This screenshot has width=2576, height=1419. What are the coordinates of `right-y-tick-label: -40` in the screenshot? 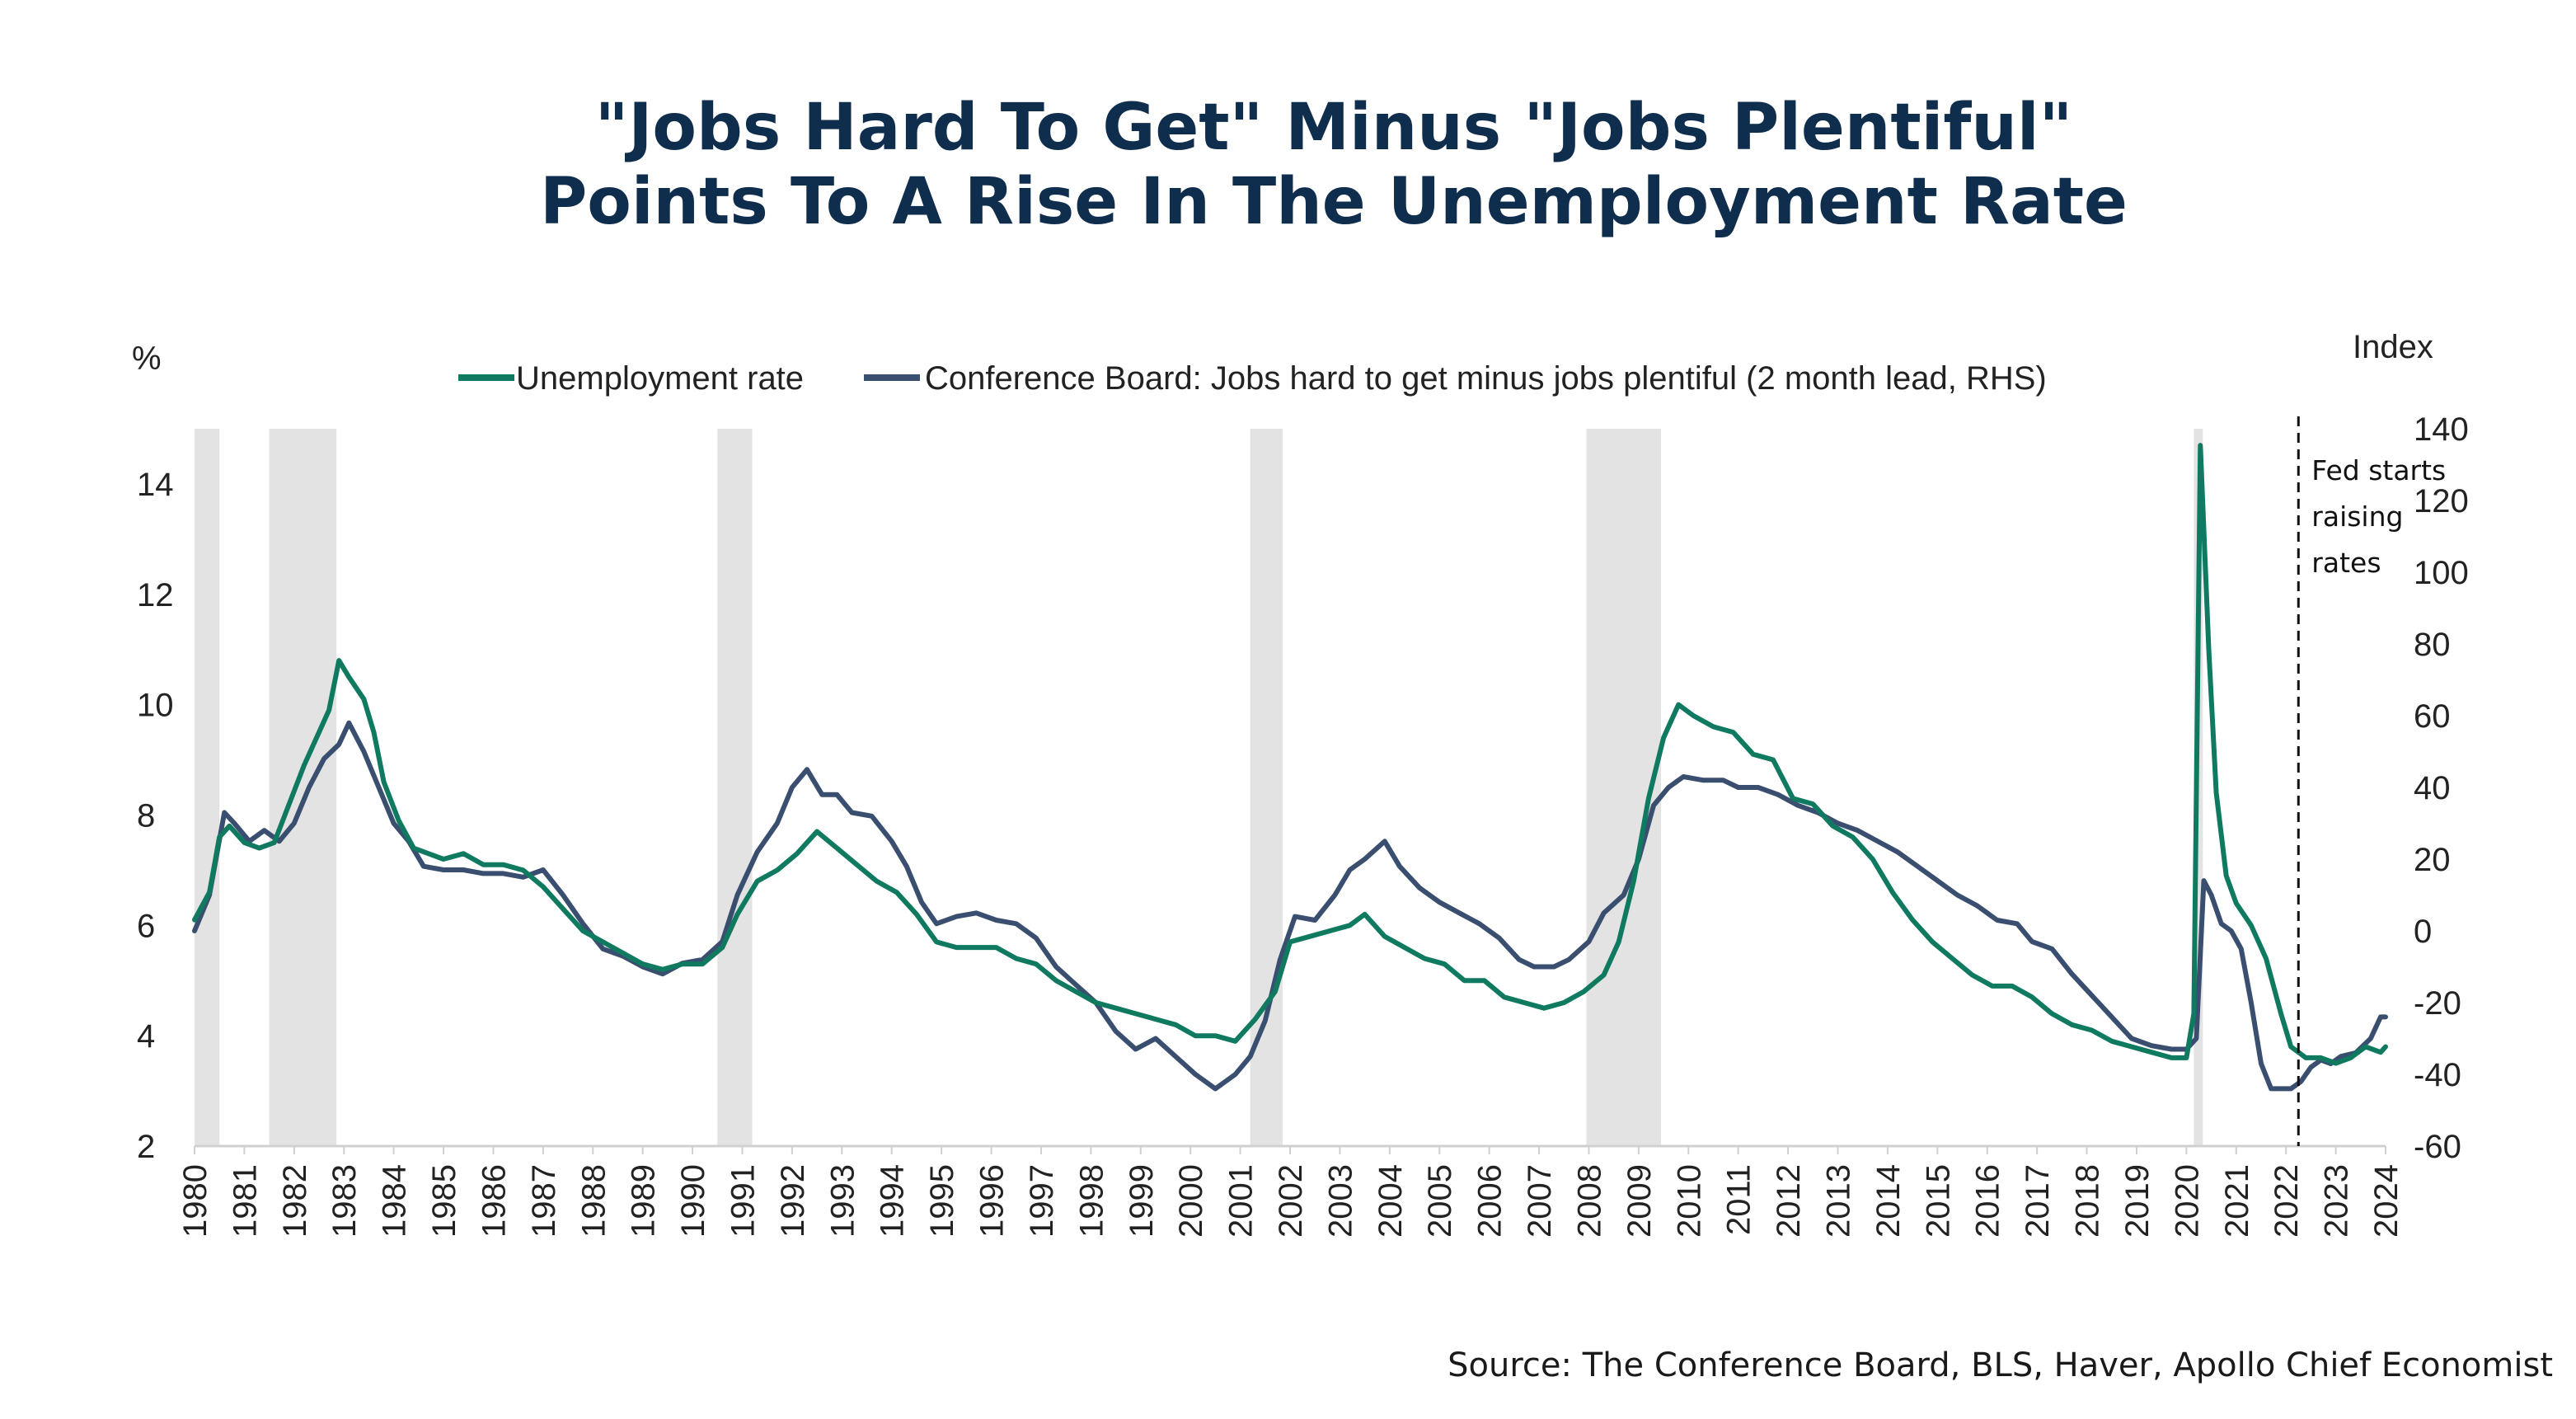 It's located at (2438, 1075).